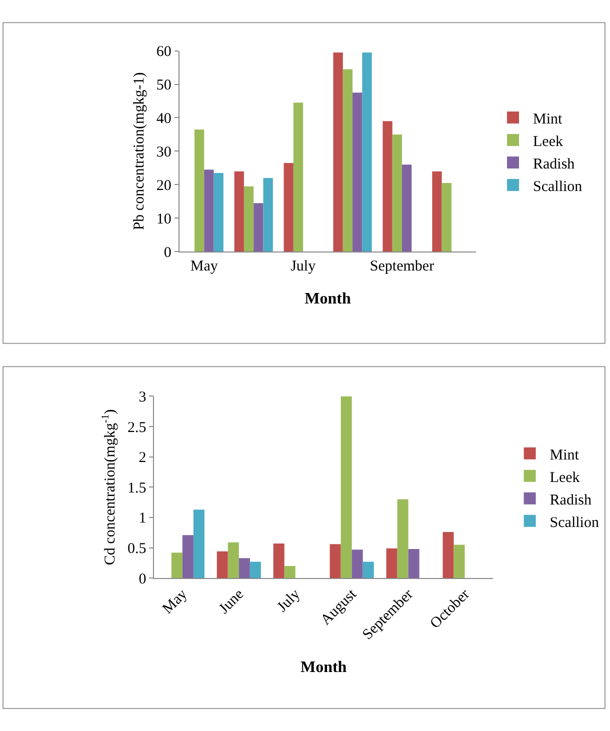 The height and width of the screenshot is (731, 610). What do you see at coordinates (136, 428) in the screenshot?
I see `y-tick-label: 2.5` at bounding box center [136, 428].